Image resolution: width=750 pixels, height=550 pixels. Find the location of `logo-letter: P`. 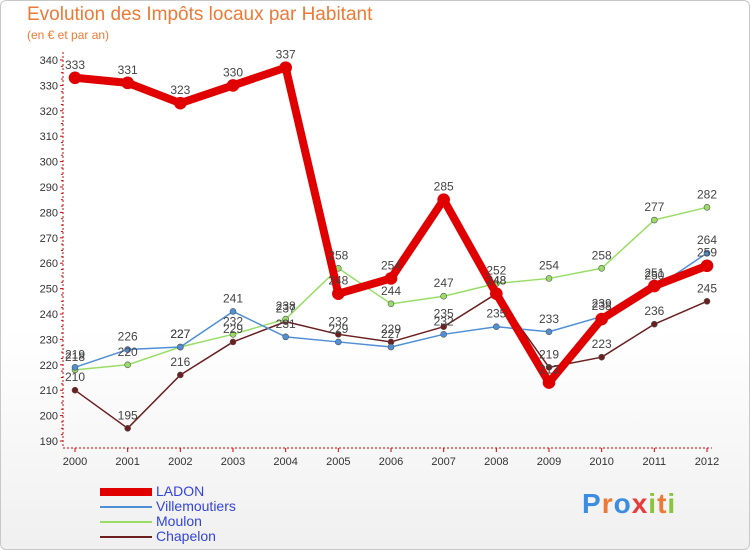

logo-letter: P is located at coordinates (592, 503).